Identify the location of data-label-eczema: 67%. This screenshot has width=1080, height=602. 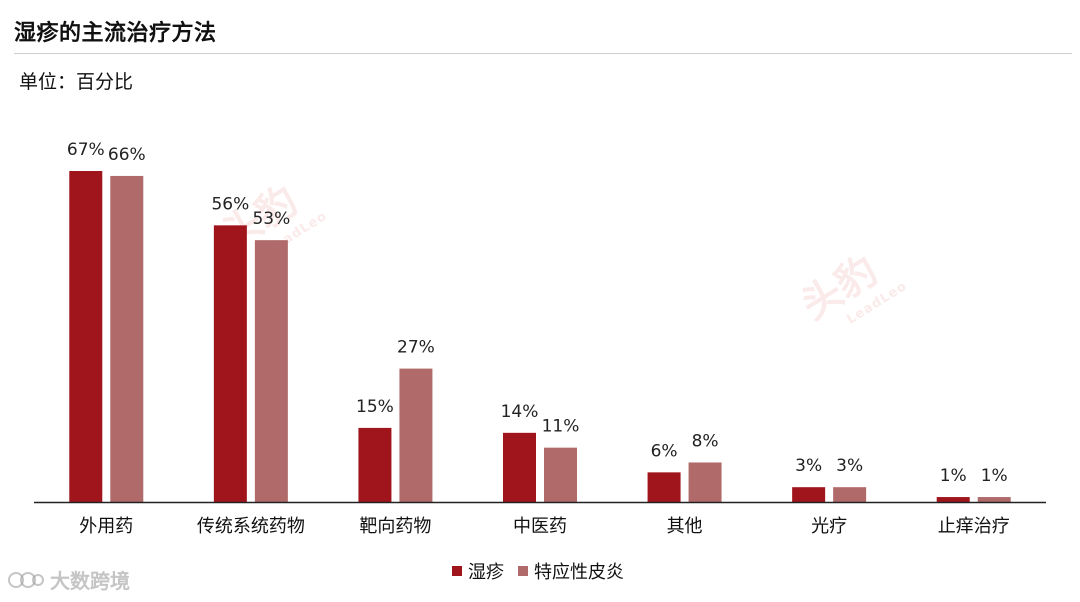
(86, 150).